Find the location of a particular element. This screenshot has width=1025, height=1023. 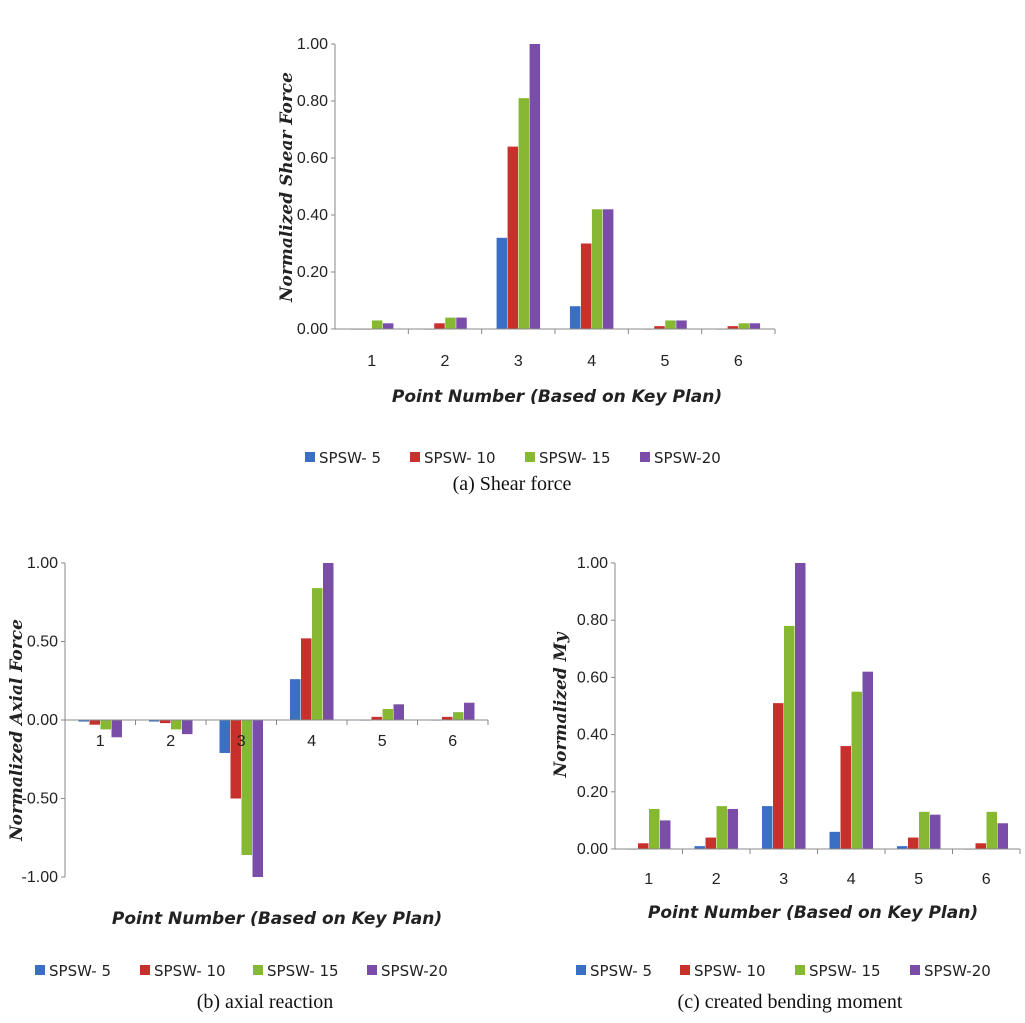

y-tick-label: -0.50 is located at coordinates (40, 799).